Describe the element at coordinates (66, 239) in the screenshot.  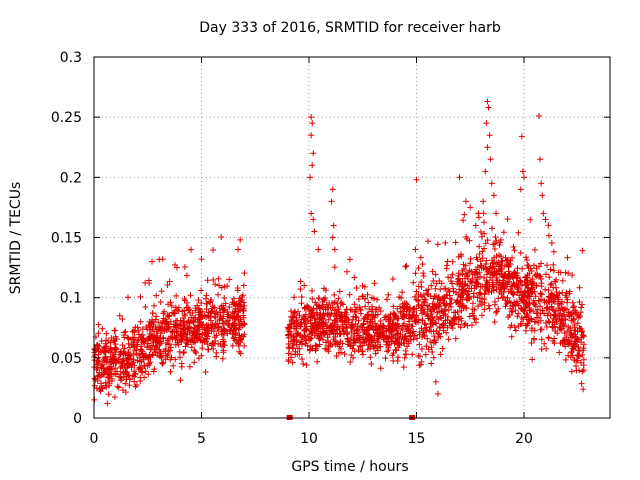
I see `y-tick-label: 0.15` at that location.